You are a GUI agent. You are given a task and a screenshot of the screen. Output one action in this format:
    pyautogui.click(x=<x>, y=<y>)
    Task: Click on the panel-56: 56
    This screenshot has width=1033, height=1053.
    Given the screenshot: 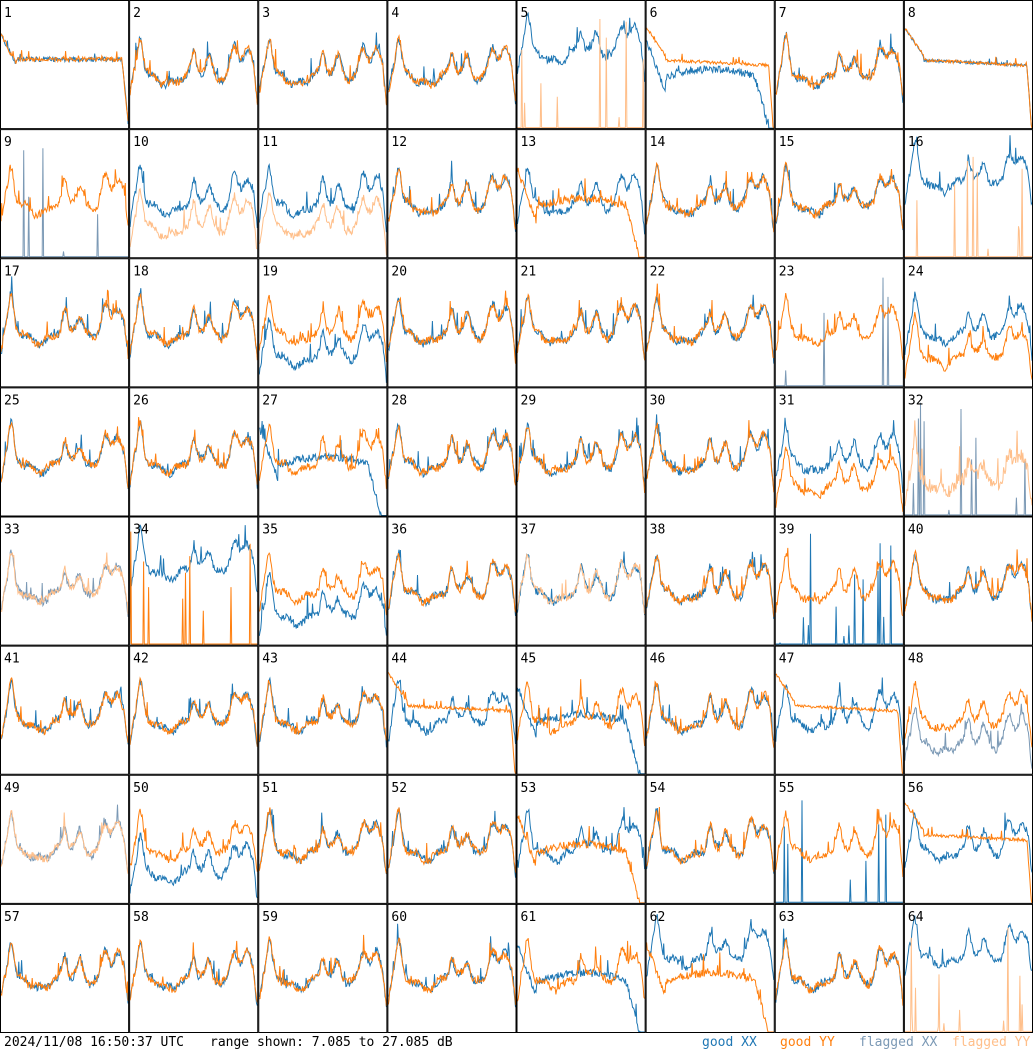 What is the action you would take?
    pyautogui.click(x=968, y=839)
    